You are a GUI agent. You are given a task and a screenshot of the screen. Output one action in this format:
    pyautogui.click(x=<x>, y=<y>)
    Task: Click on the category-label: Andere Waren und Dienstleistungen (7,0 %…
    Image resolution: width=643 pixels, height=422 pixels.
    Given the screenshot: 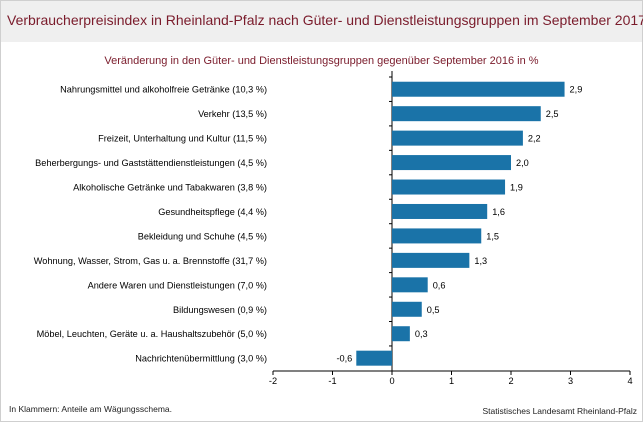 What is the action you would take?
    pyautogui.click(x=177, y=285)
    